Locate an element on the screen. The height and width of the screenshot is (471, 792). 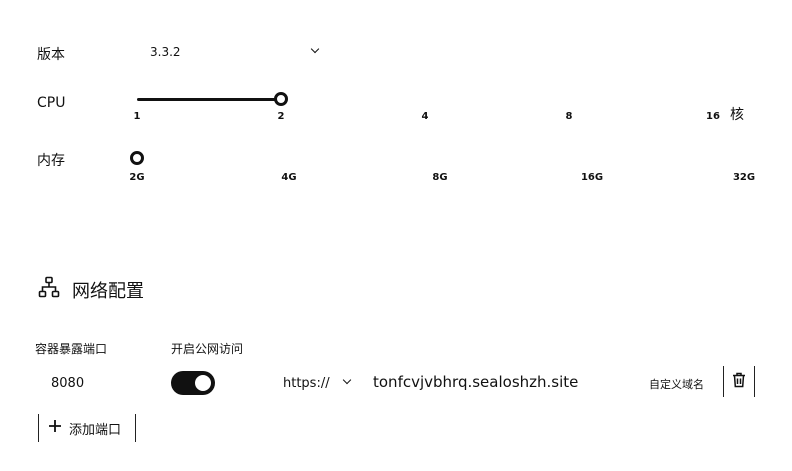
memory-tick: 32G is located at coordinates (744, 177).